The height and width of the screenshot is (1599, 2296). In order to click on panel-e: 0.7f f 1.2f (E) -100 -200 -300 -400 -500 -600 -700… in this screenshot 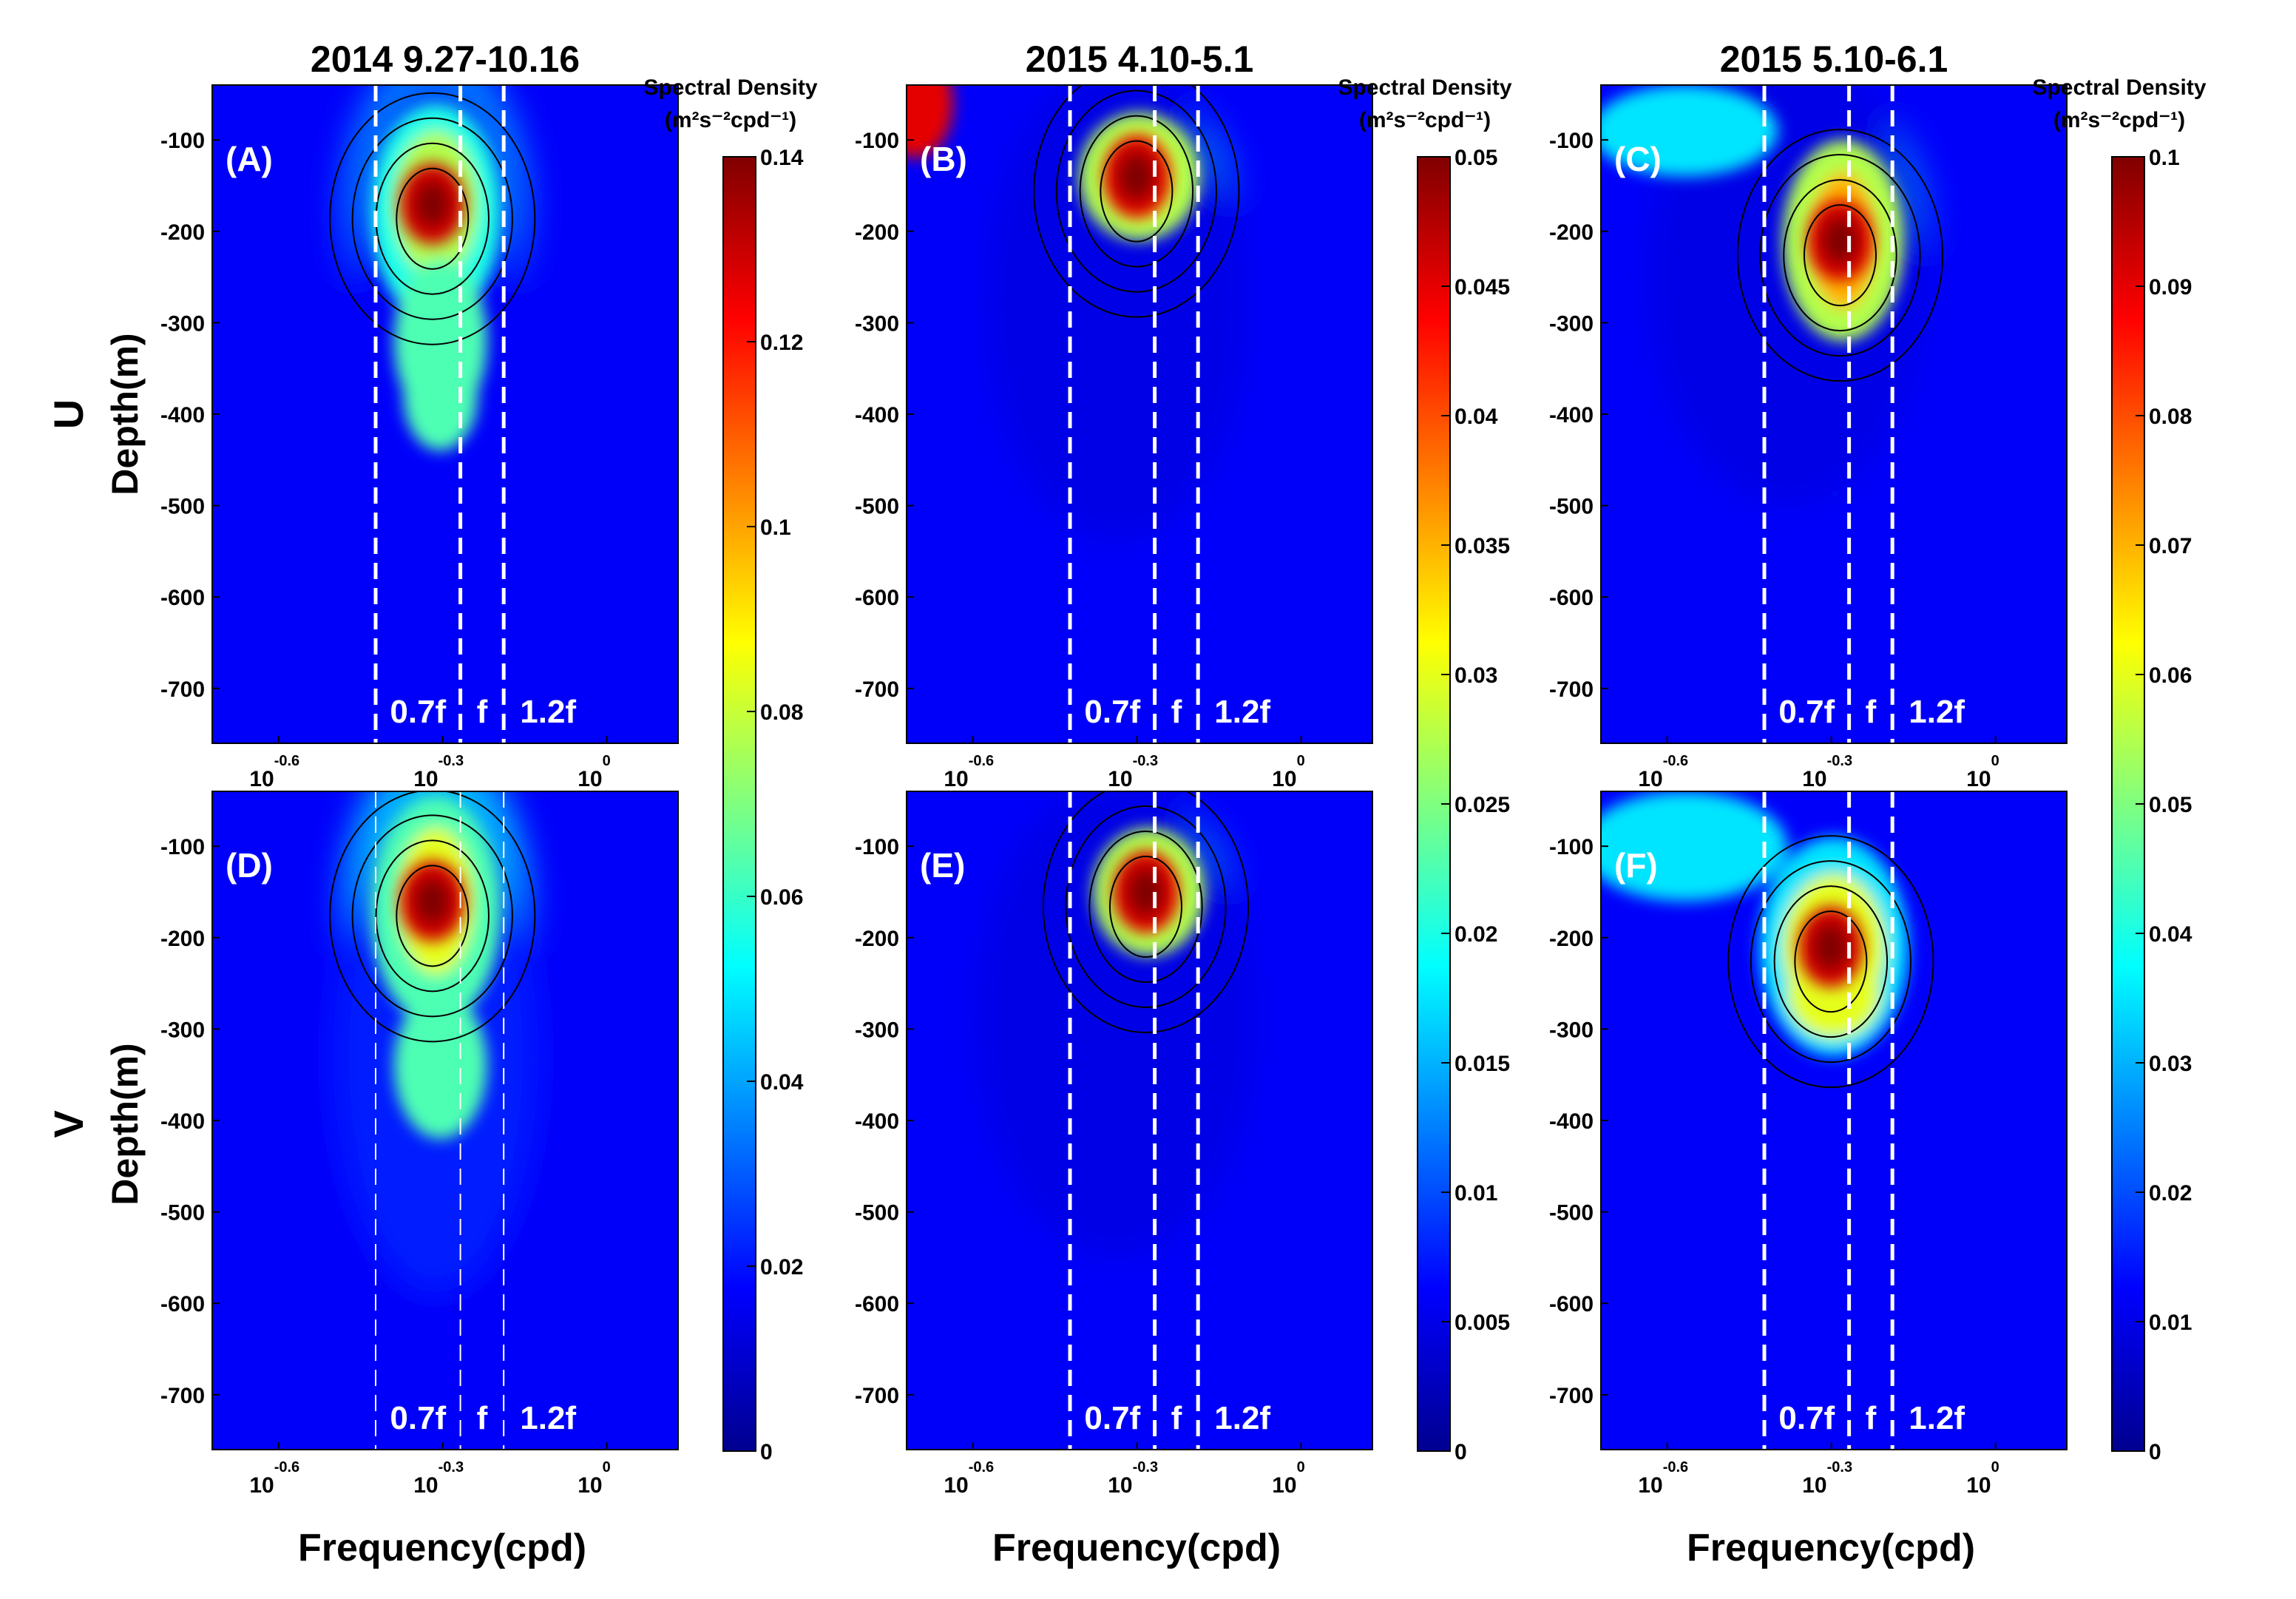, I will do `click(1114, 1144)`.